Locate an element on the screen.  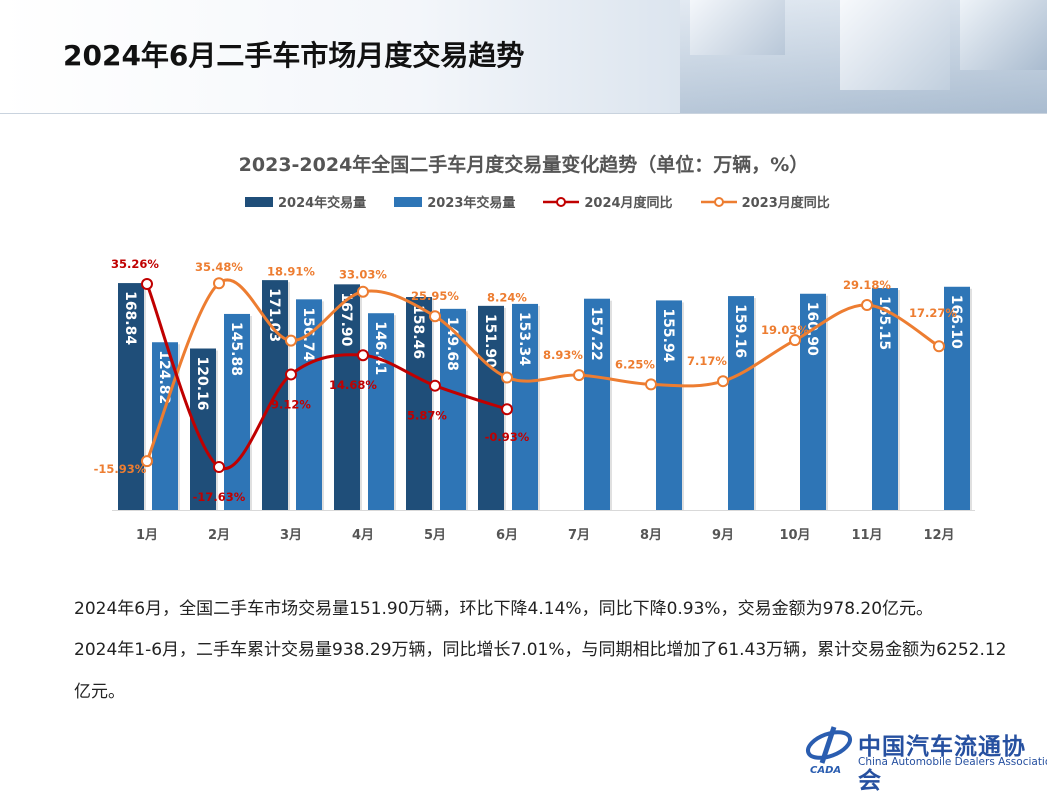
legend-item-2023-yoy: 2023月度同比 is located at coordinates (765, 201).